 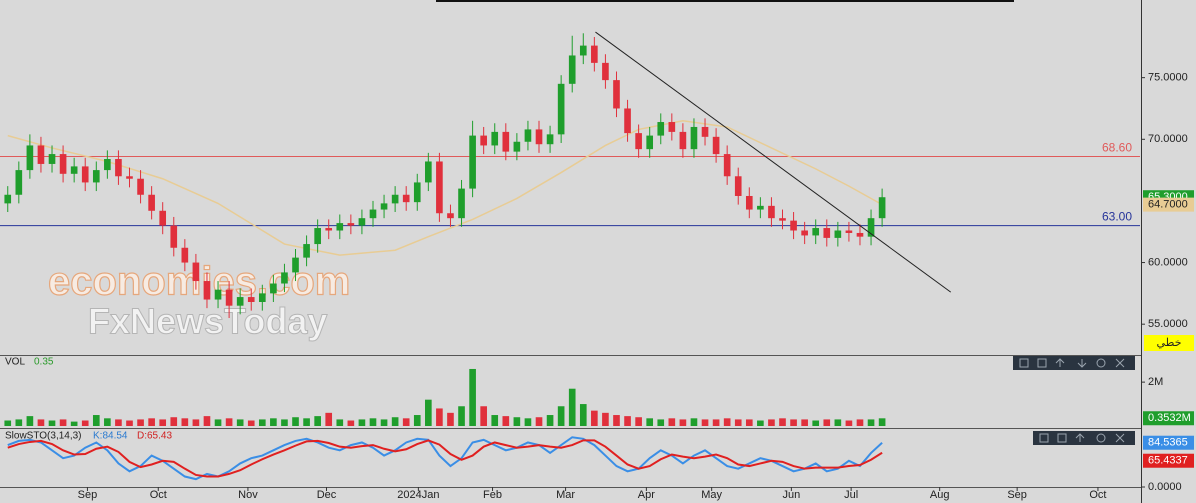 I want to click on top-bar, so click(x=725, y=1).